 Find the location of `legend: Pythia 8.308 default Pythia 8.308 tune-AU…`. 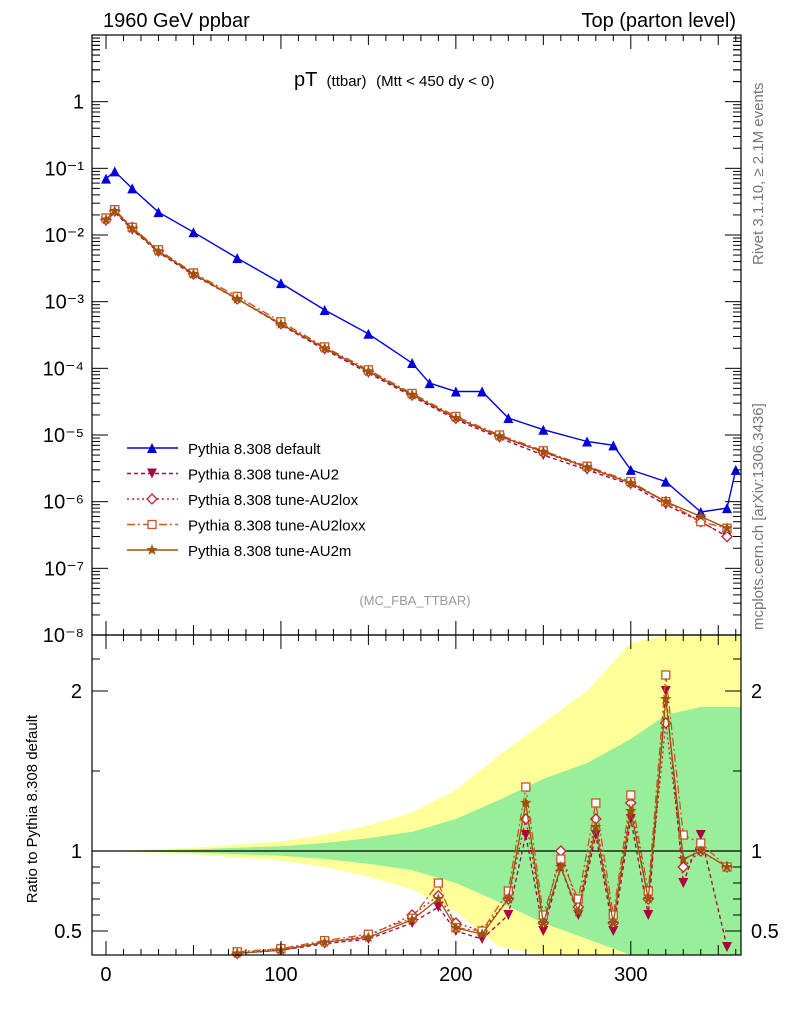

legend: Pythia 8.308 default Pythia 8.308 tune-AU… is located at coordinates (246, 500).